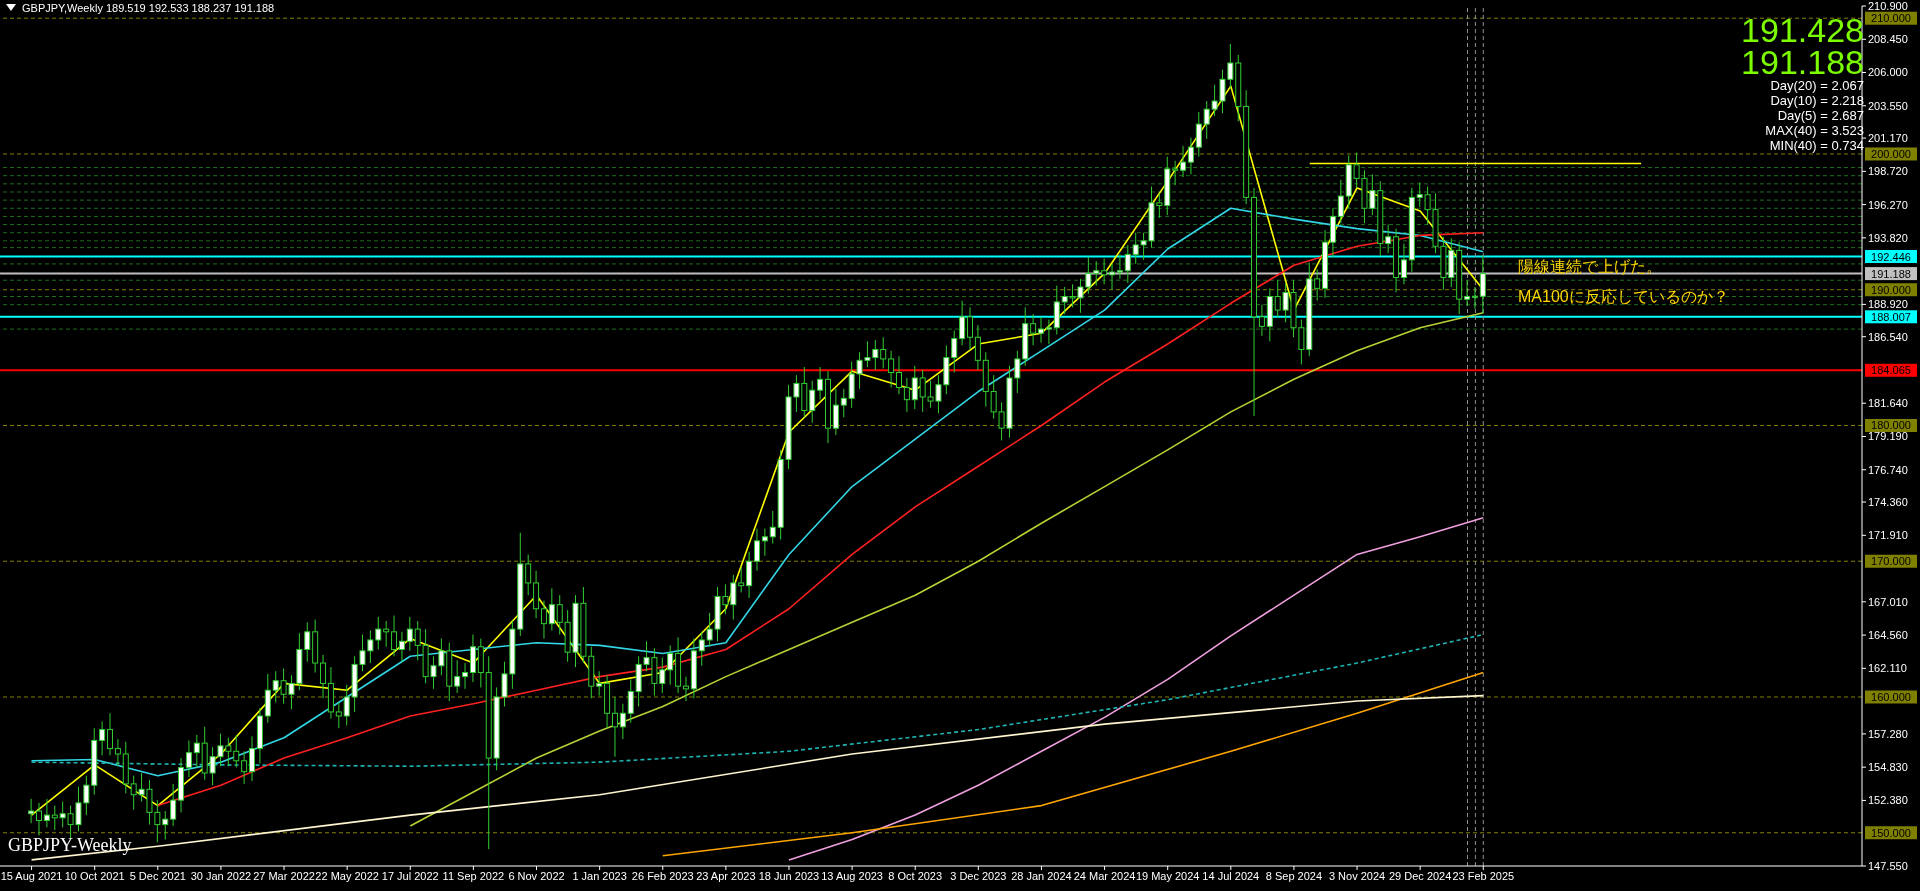 The width and height of the screenshot is (1920, 891). What do you see at coordinates (1820, 116) in the screenshot?
I see `annotation: Day(5) = 2.687` at bounding box center [1820, 116].